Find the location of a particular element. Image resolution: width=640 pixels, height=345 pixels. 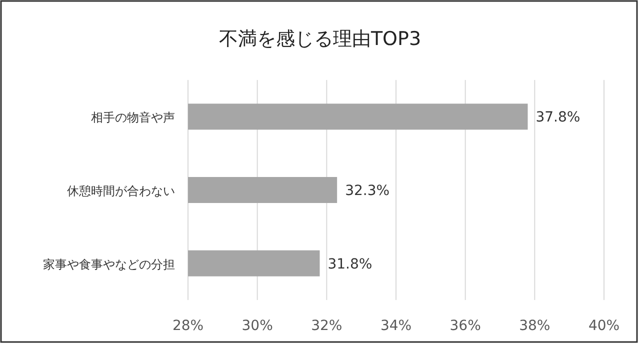

x-tick-label: 40% is located at coordinates (604, 326).